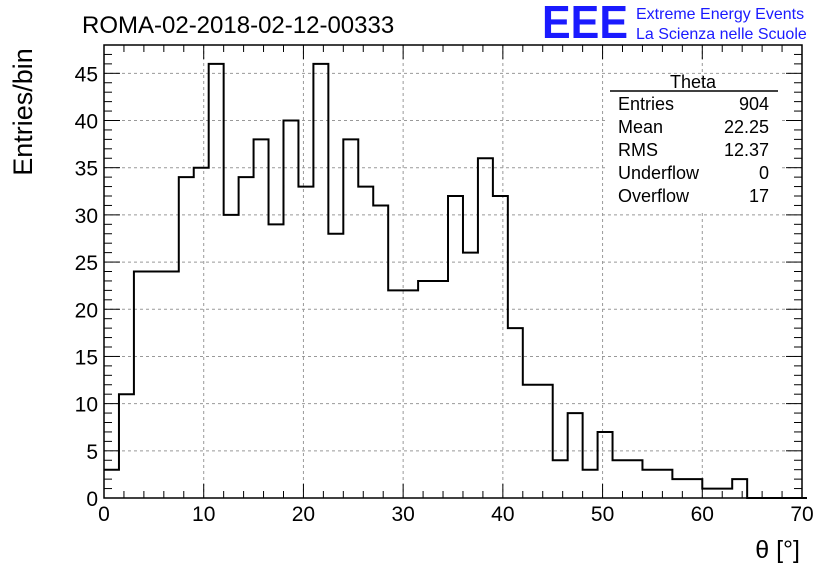 Image resolution: width=836 pixels, height=572 pixels. Describe the element at coordinates (646, 104) in the screenshot. I see `stats-label: Entries` at that location.